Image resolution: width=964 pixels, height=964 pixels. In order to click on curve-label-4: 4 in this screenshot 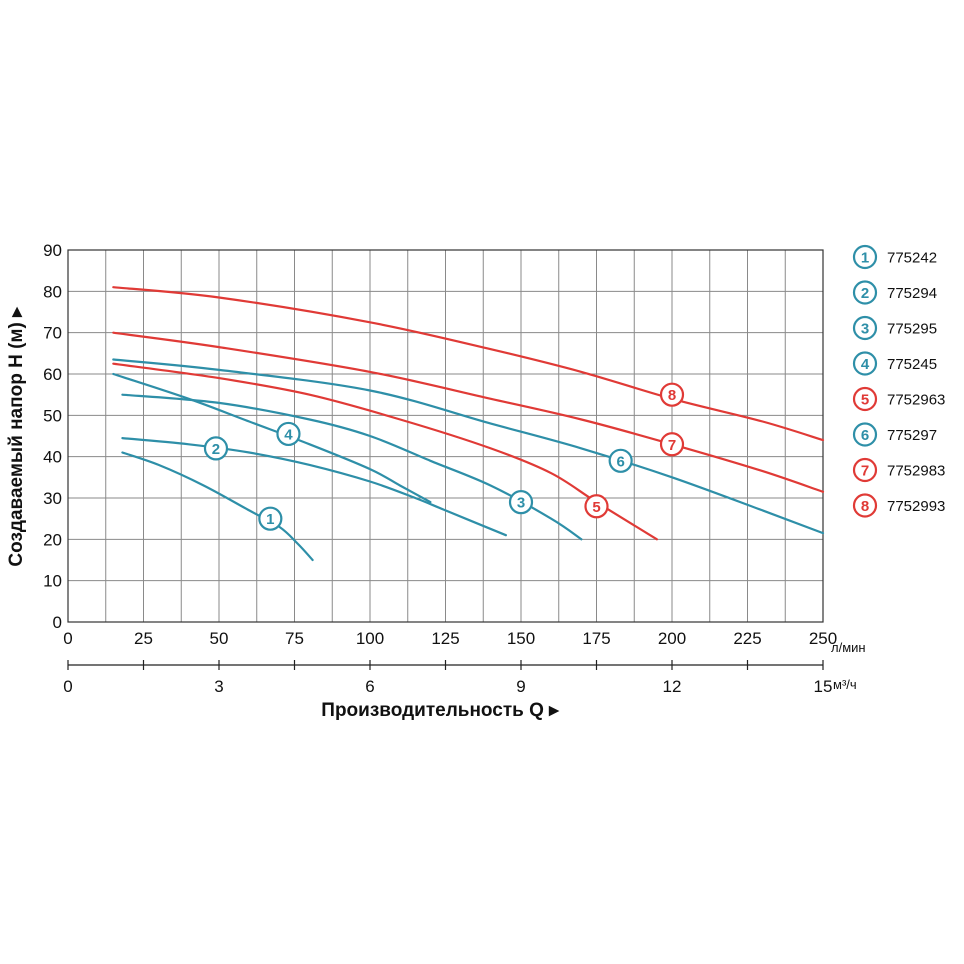, I will do `click(288, 434)`.